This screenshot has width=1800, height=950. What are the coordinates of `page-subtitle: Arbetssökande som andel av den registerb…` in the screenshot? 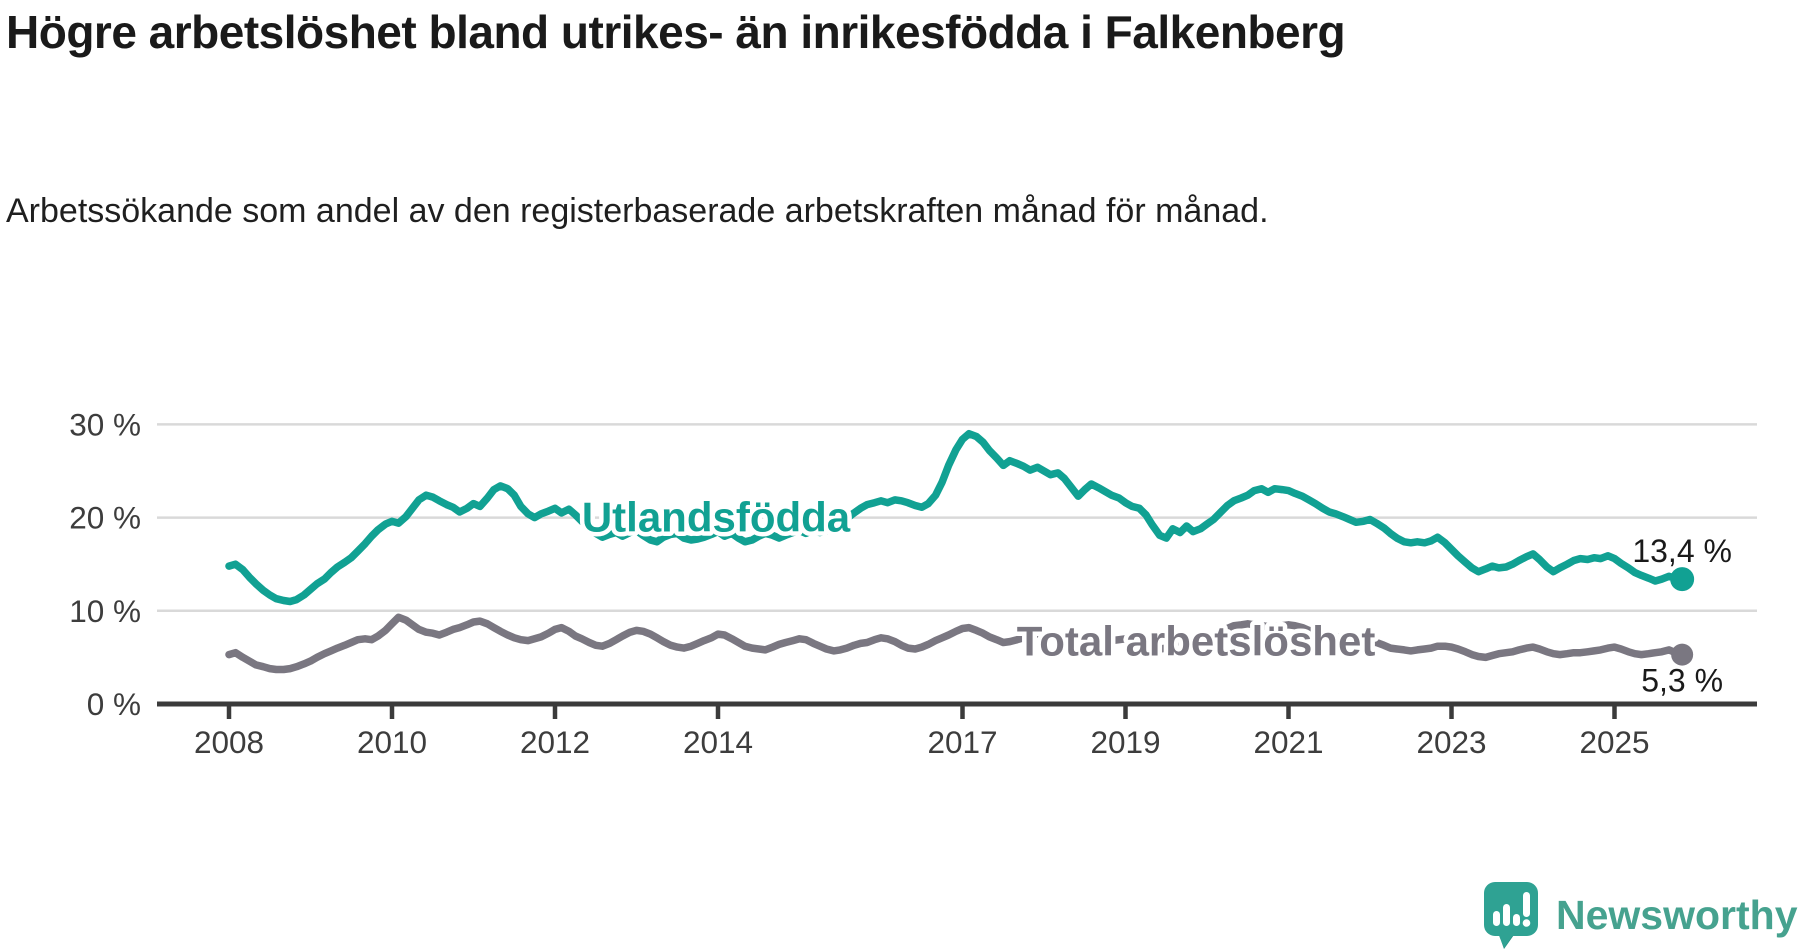 It's located at (637, 211).